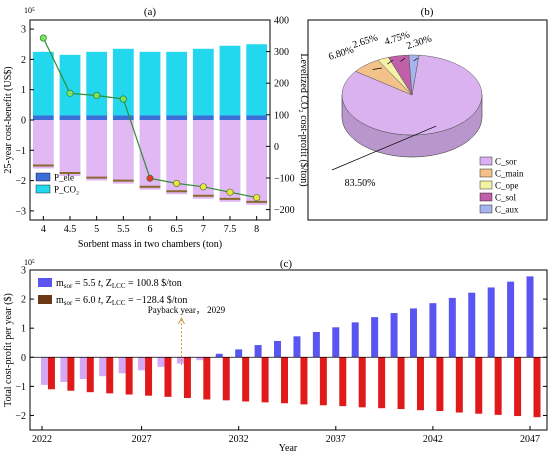 The width and height of the screenshot is (550, 458). Describe the element at coordinates (23, 300) in the screenshot. I see `c-ytick-label-4: 2` at that location.